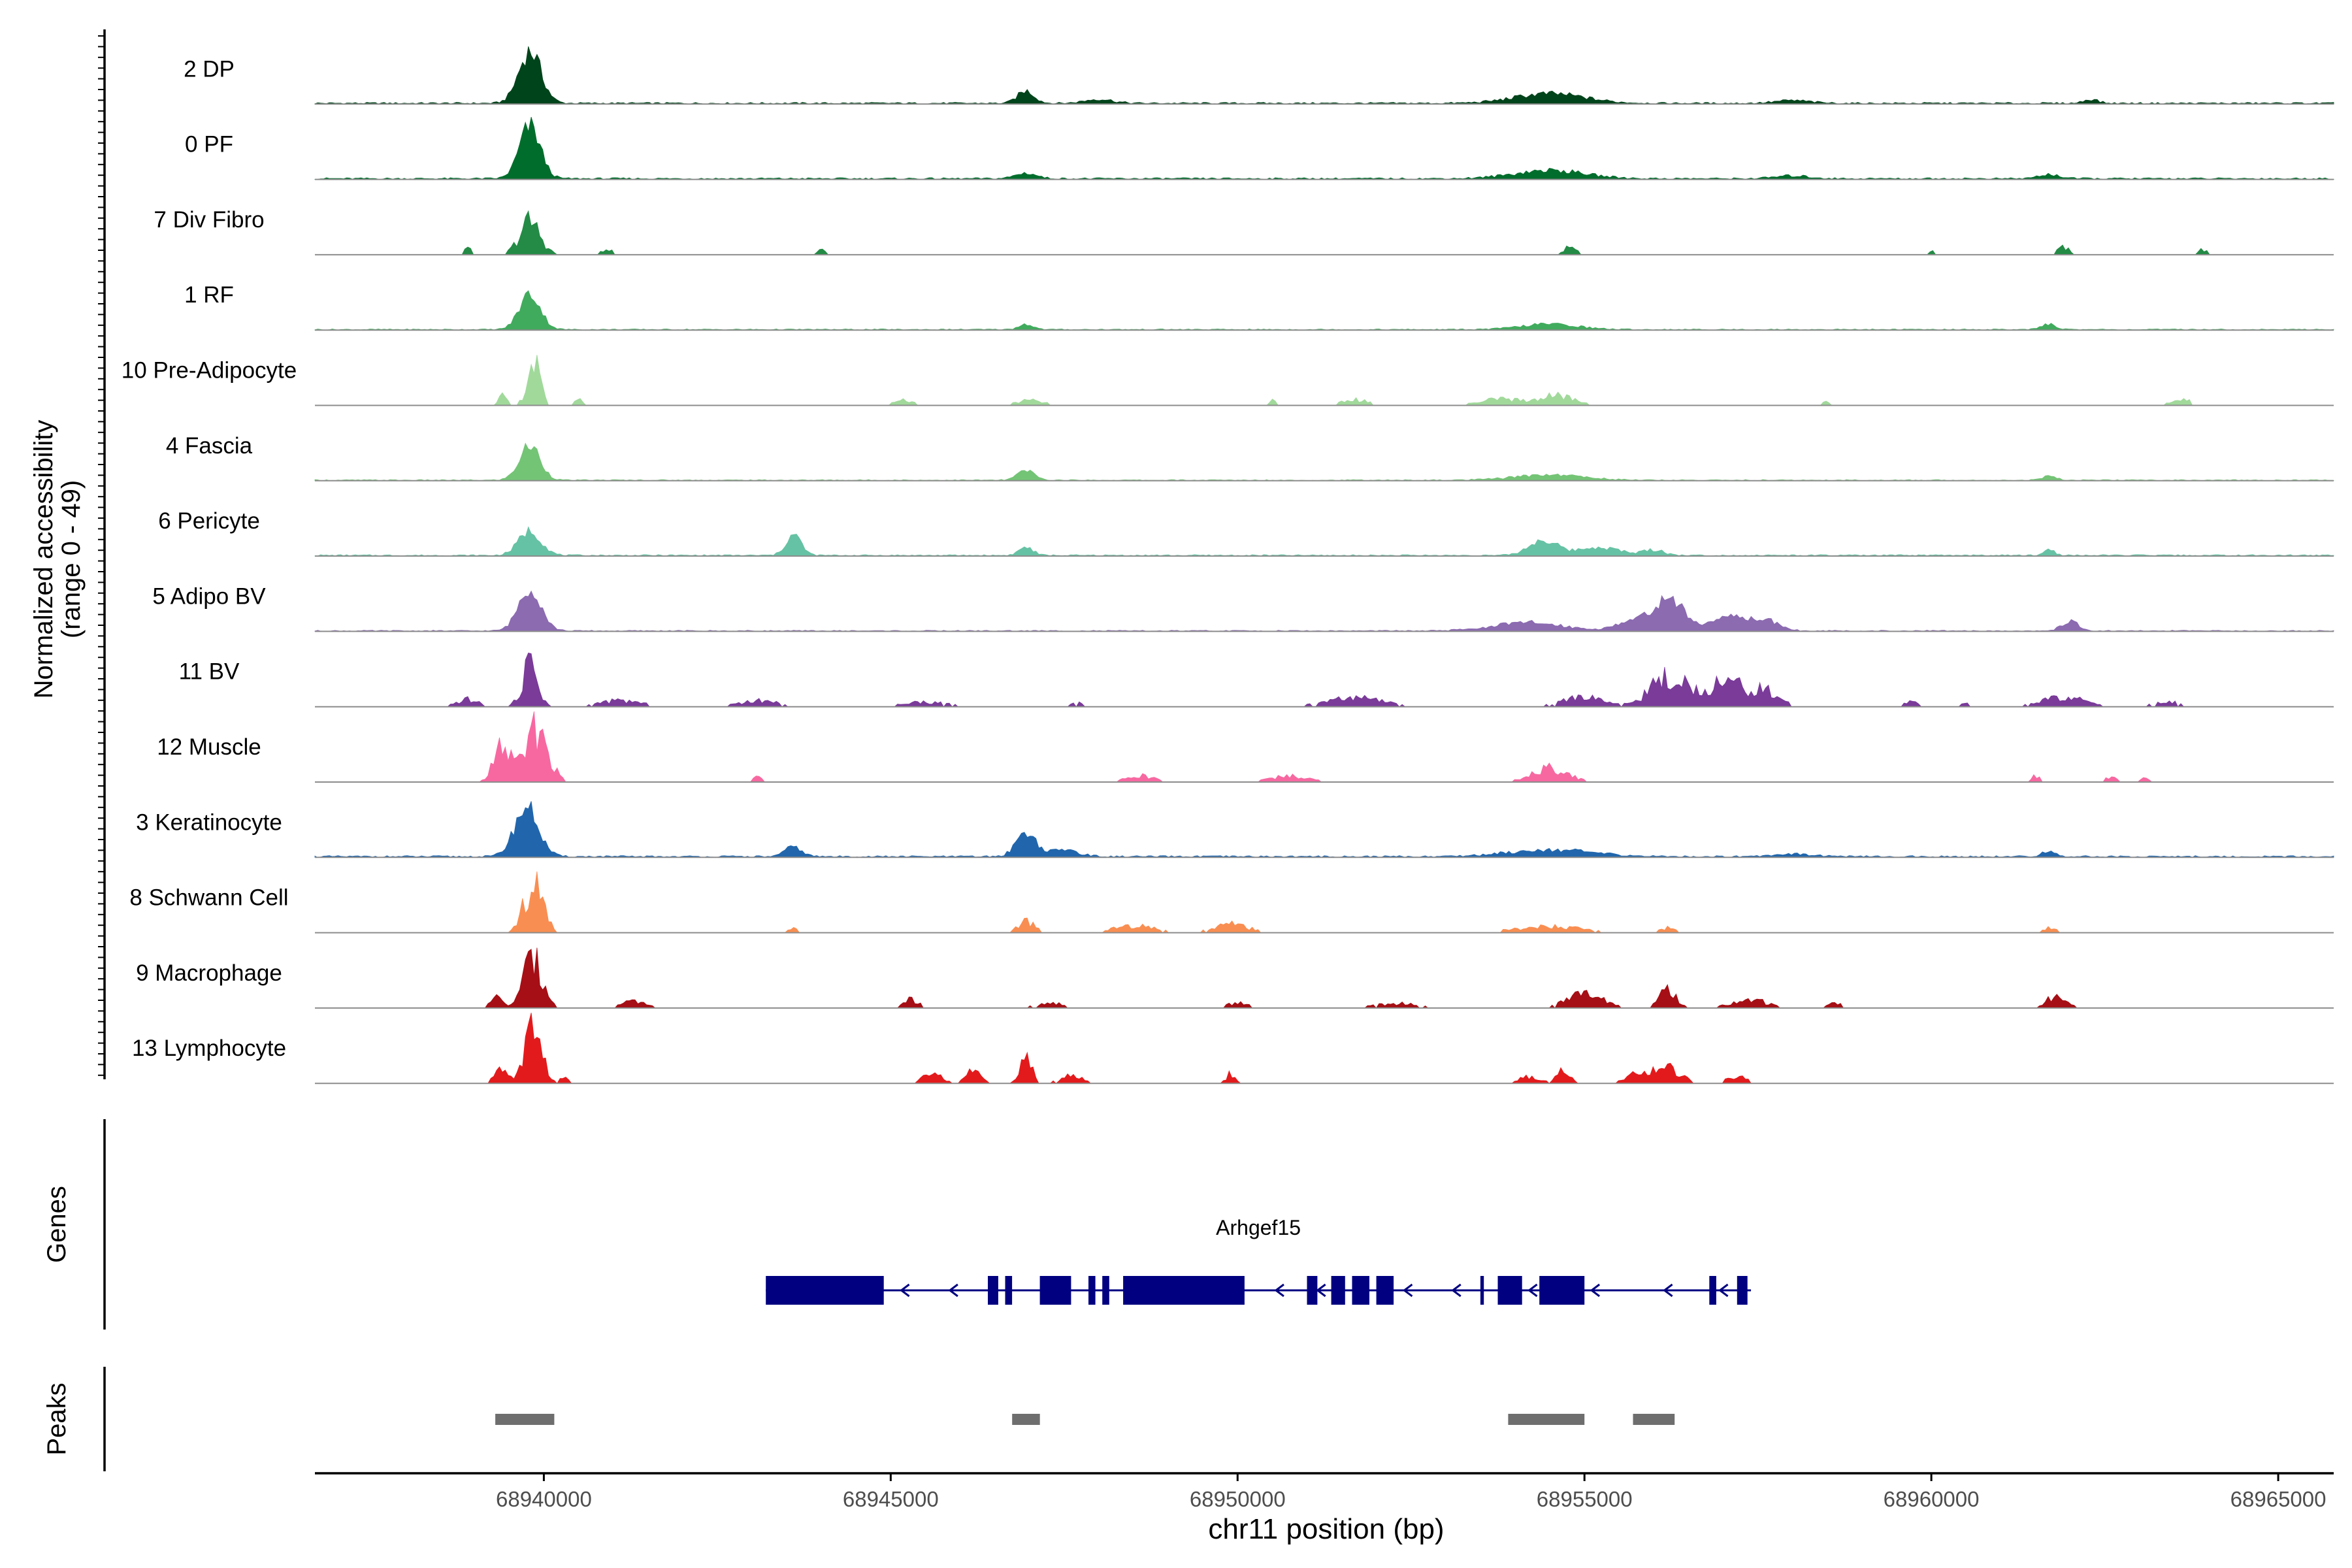 The width and height of the screenshot is (2352, 1568). Describe the element at coordinates (56, 1224) in the screenshot. I see `genes-panel-label: Genes` at that location.